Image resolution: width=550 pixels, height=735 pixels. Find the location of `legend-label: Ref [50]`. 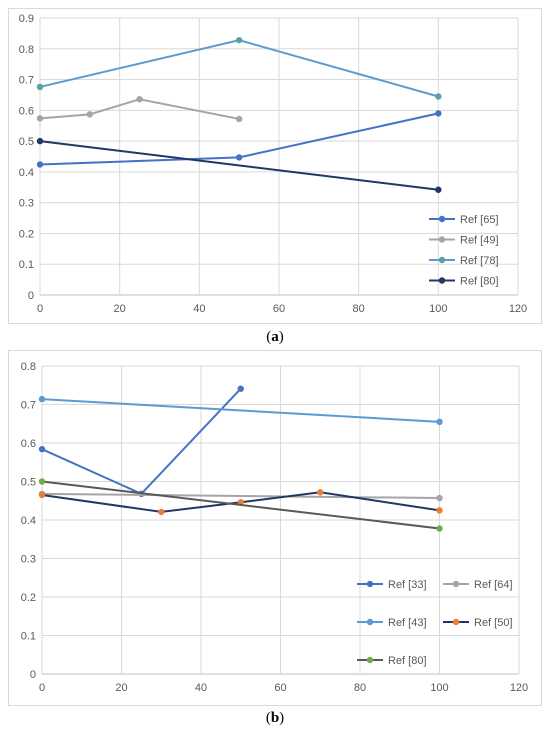

legend-label: Ref [50] is located at coordinates (493, 623).